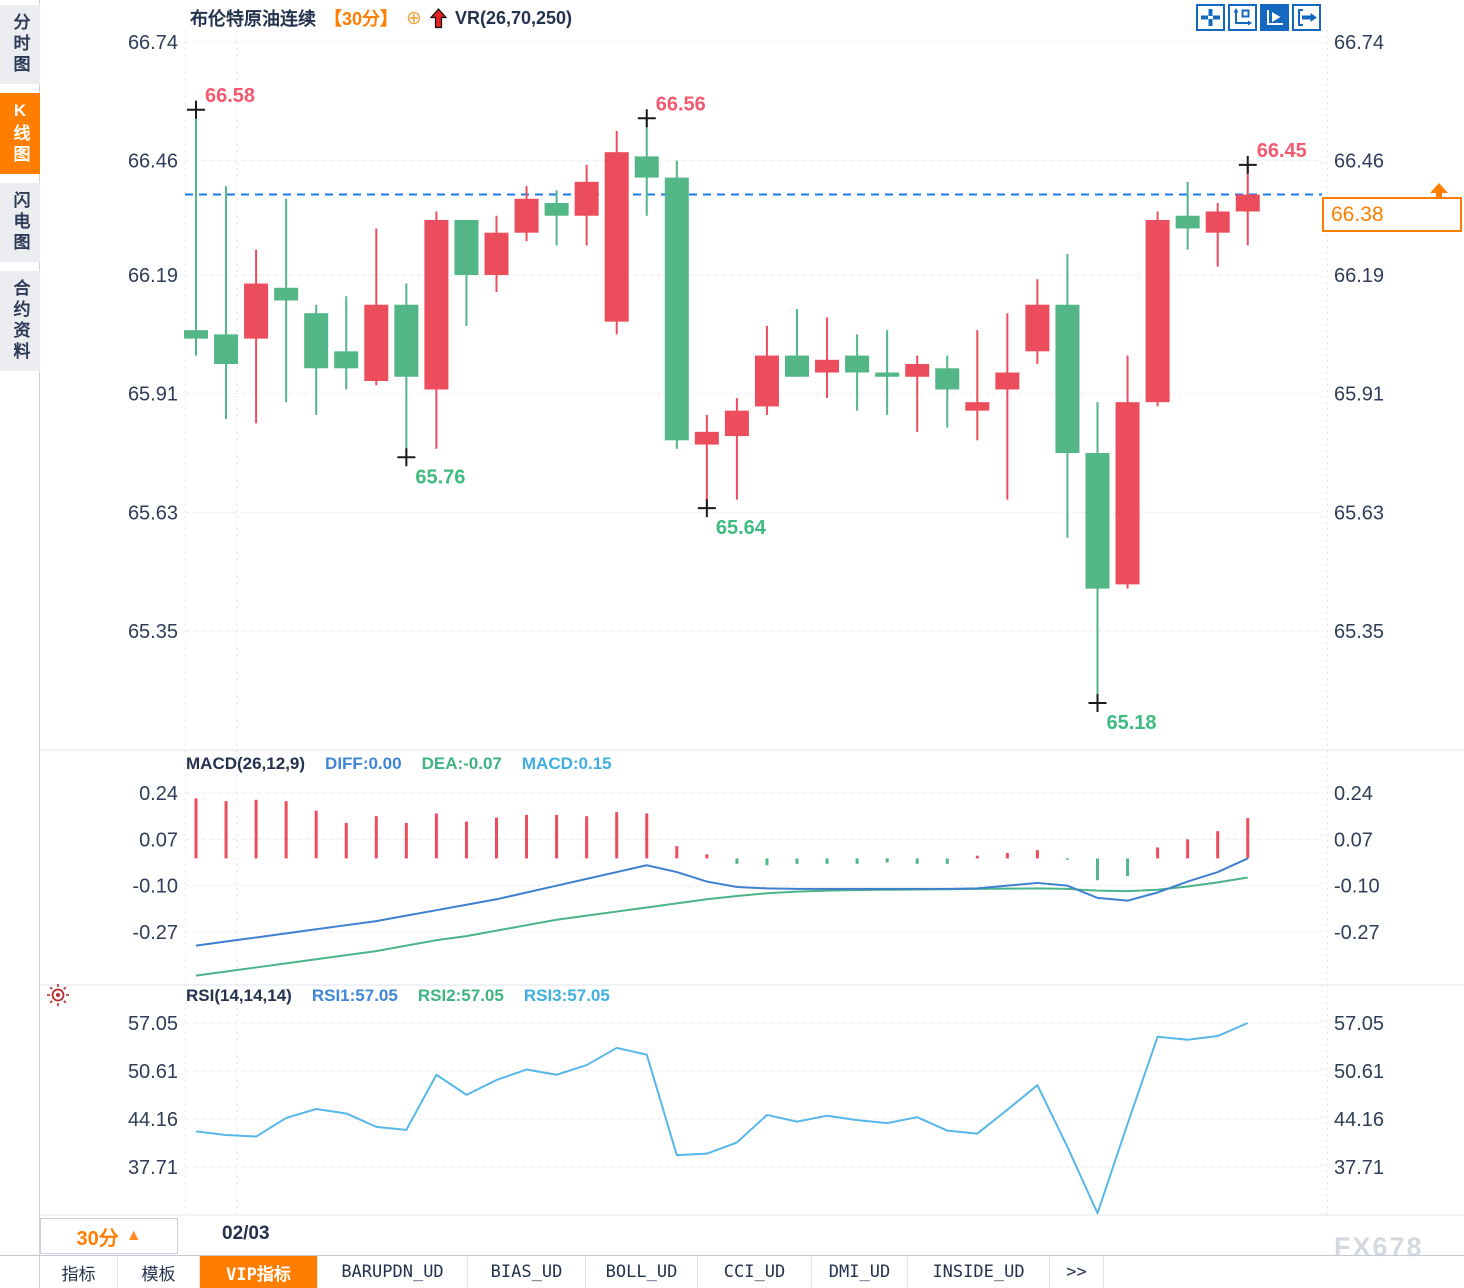  Describe the element at coordinates (566, 763) in the screenshot. I see `macd-hist-value: MACD:0.15` at that location.